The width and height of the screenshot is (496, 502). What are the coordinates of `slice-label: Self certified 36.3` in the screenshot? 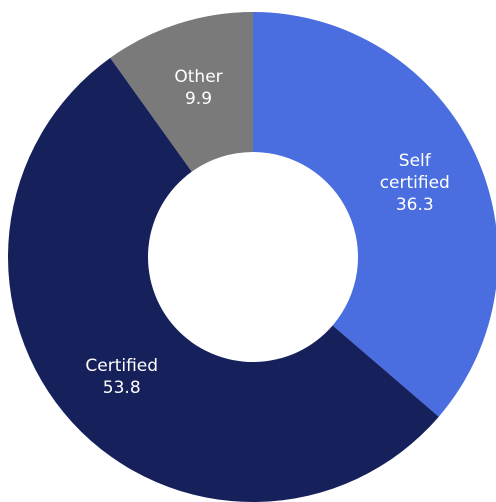 It's located at (415, 183).